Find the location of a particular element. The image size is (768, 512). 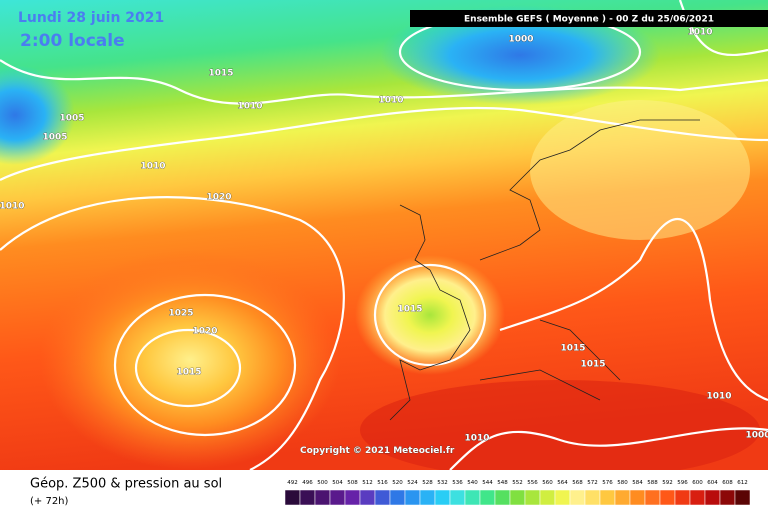

legend-label: 516 is located at coordinates (382, 483).